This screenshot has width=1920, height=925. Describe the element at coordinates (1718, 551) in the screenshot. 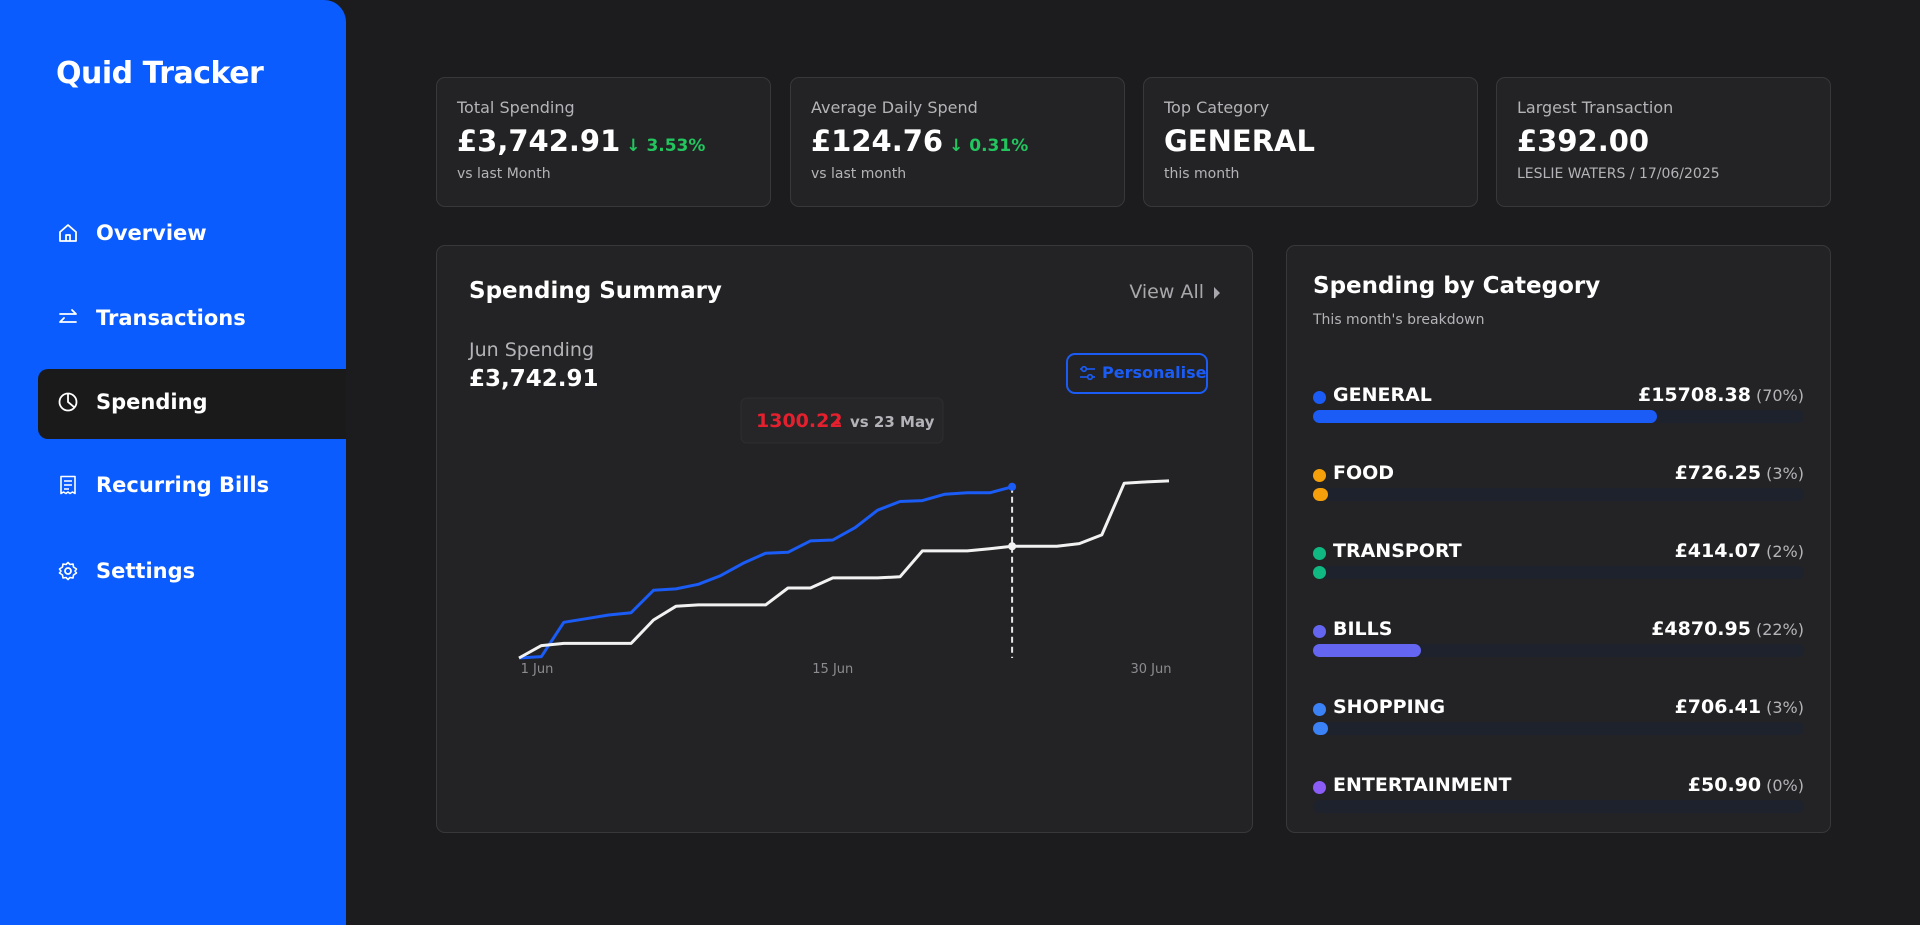

I see `amount: £414.07` at that location.